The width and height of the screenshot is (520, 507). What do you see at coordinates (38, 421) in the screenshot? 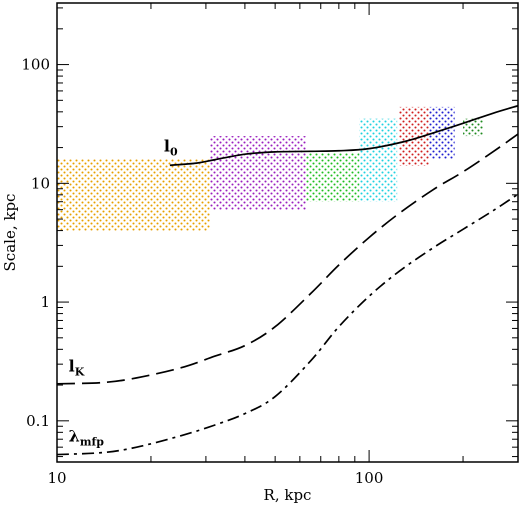
I see `y-tick-label: 0.1` at bounding box center [38, 421].